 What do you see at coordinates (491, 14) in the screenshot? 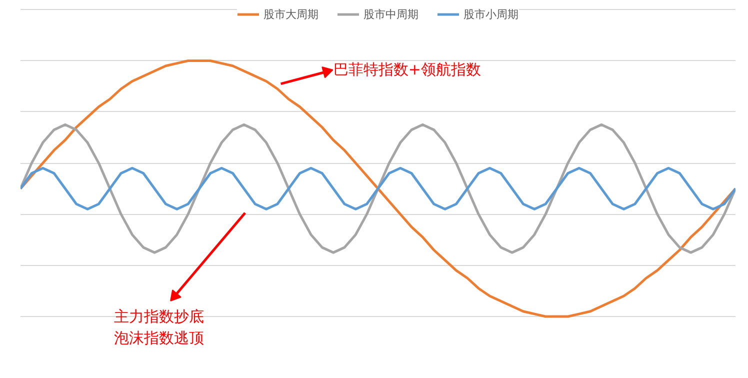
I see `legend-label: 股市小周期` at bounding box center [491, 14].